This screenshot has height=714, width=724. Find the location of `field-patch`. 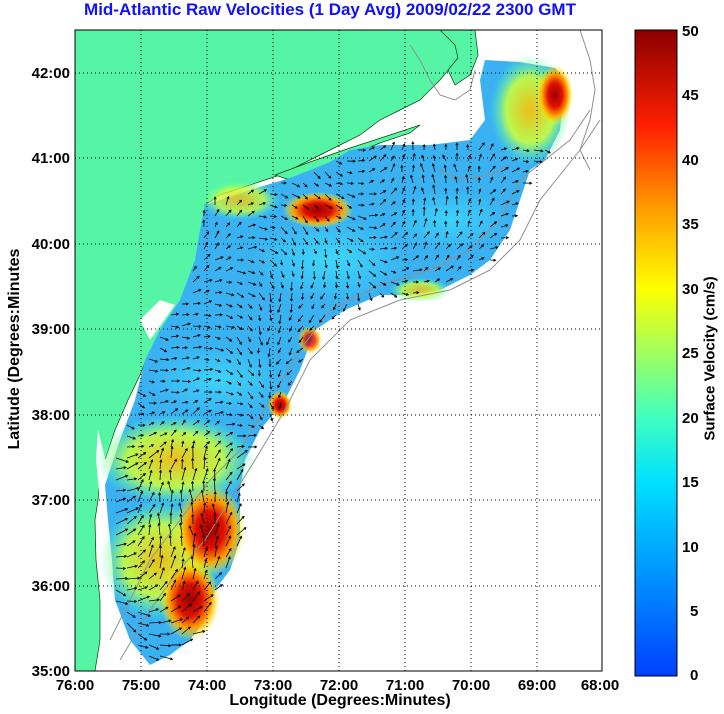

field-patch is located at coordinates (450, 220).